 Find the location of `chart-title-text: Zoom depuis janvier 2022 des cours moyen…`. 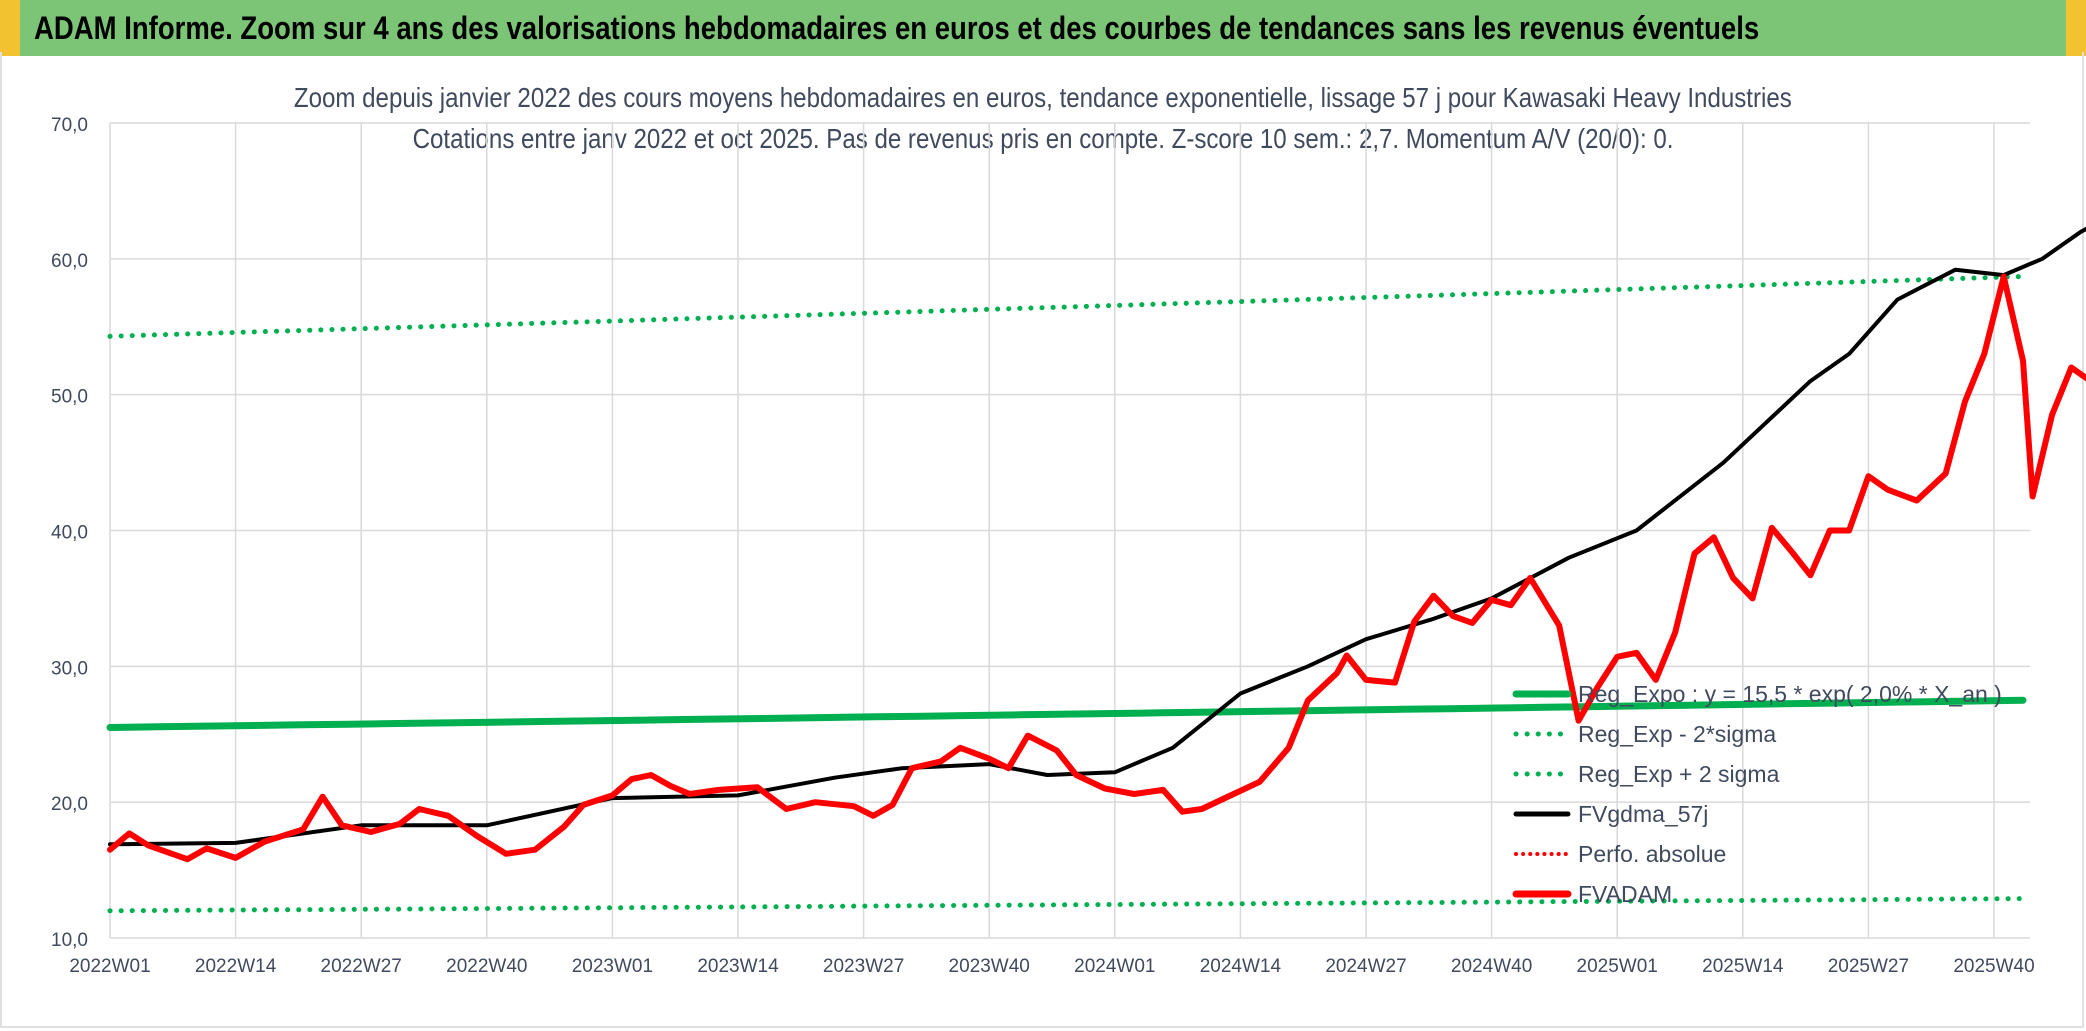

chart-title-text: Zoom depuis janvier 2022 des cours moyen… is located at coordinates (1043, 97).